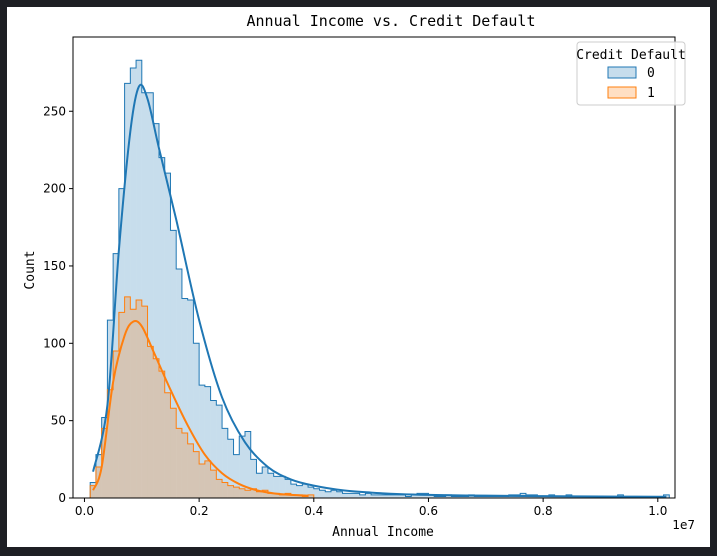  I want to click on x-axis-ticks: 0.0 0.2 0.4 0.6 0.8 1.0, so click(371, 508).